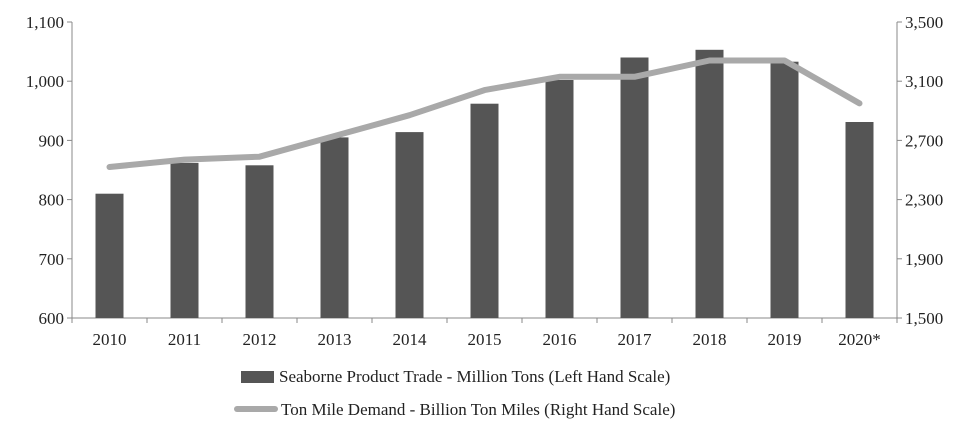 This screenshot has width=971, height=446. I want to click on right-tick-label: 2,700, so click(924, 140).